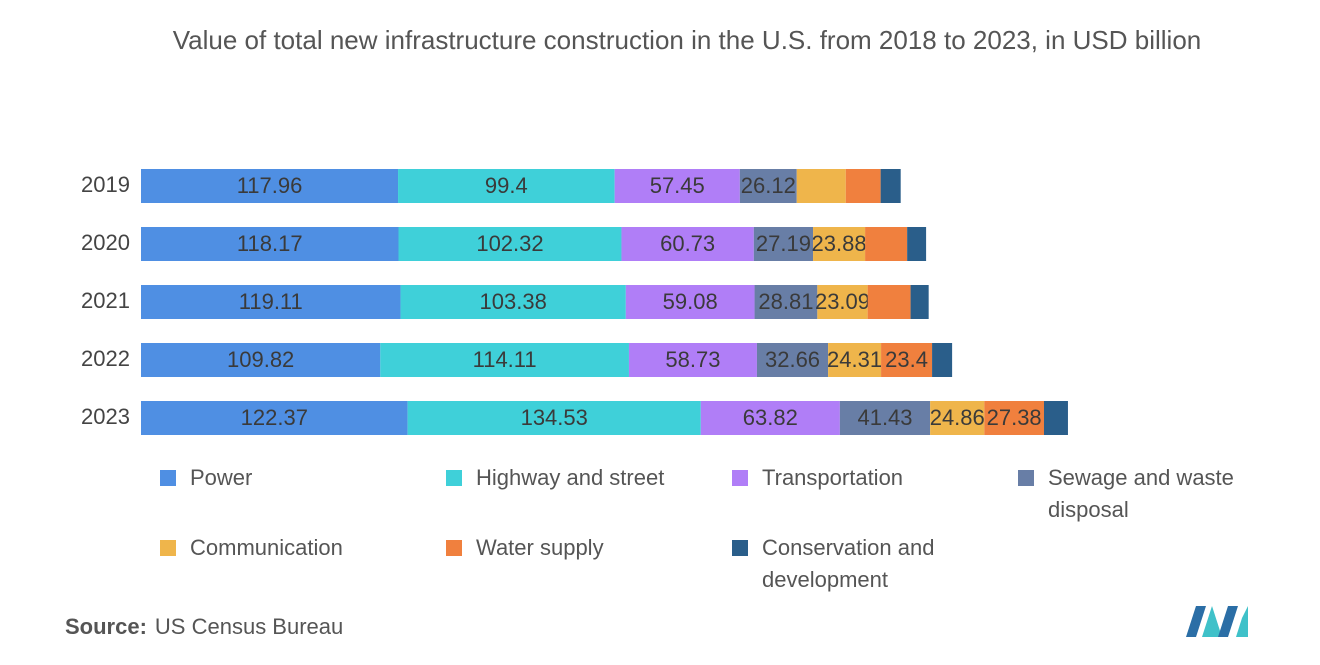 This screenshot has width=1320, height=665. I want to click on y-tick-label: 2019, so click(105, 184).